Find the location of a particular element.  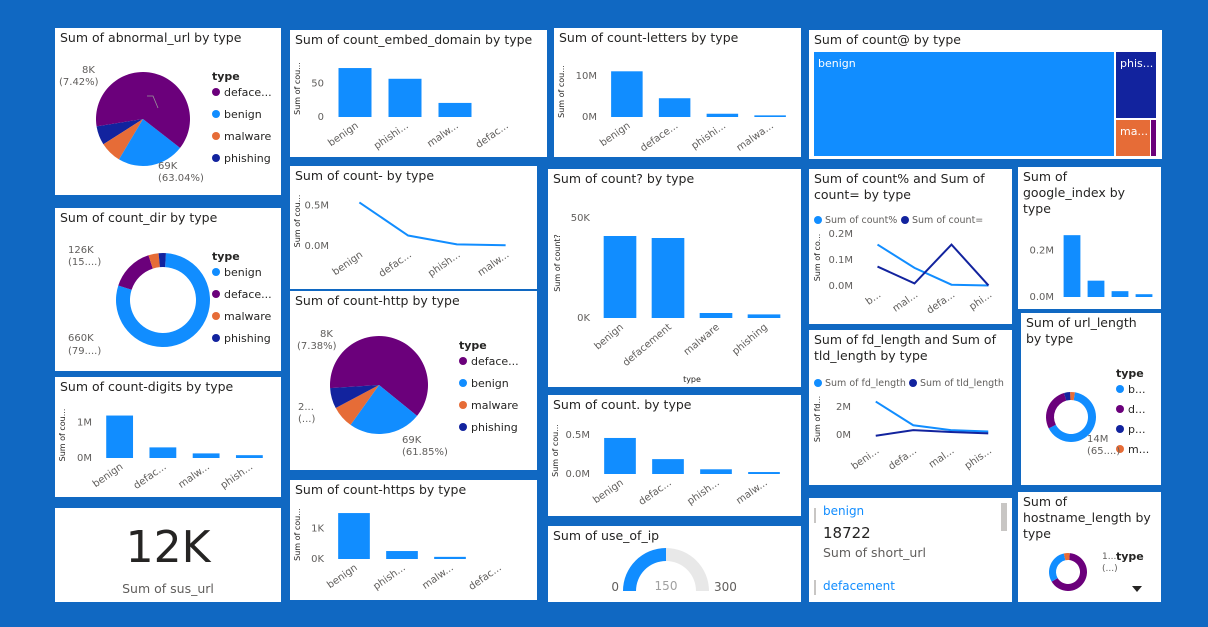

gauge-max: 300 is located at coordinates (725, 587).